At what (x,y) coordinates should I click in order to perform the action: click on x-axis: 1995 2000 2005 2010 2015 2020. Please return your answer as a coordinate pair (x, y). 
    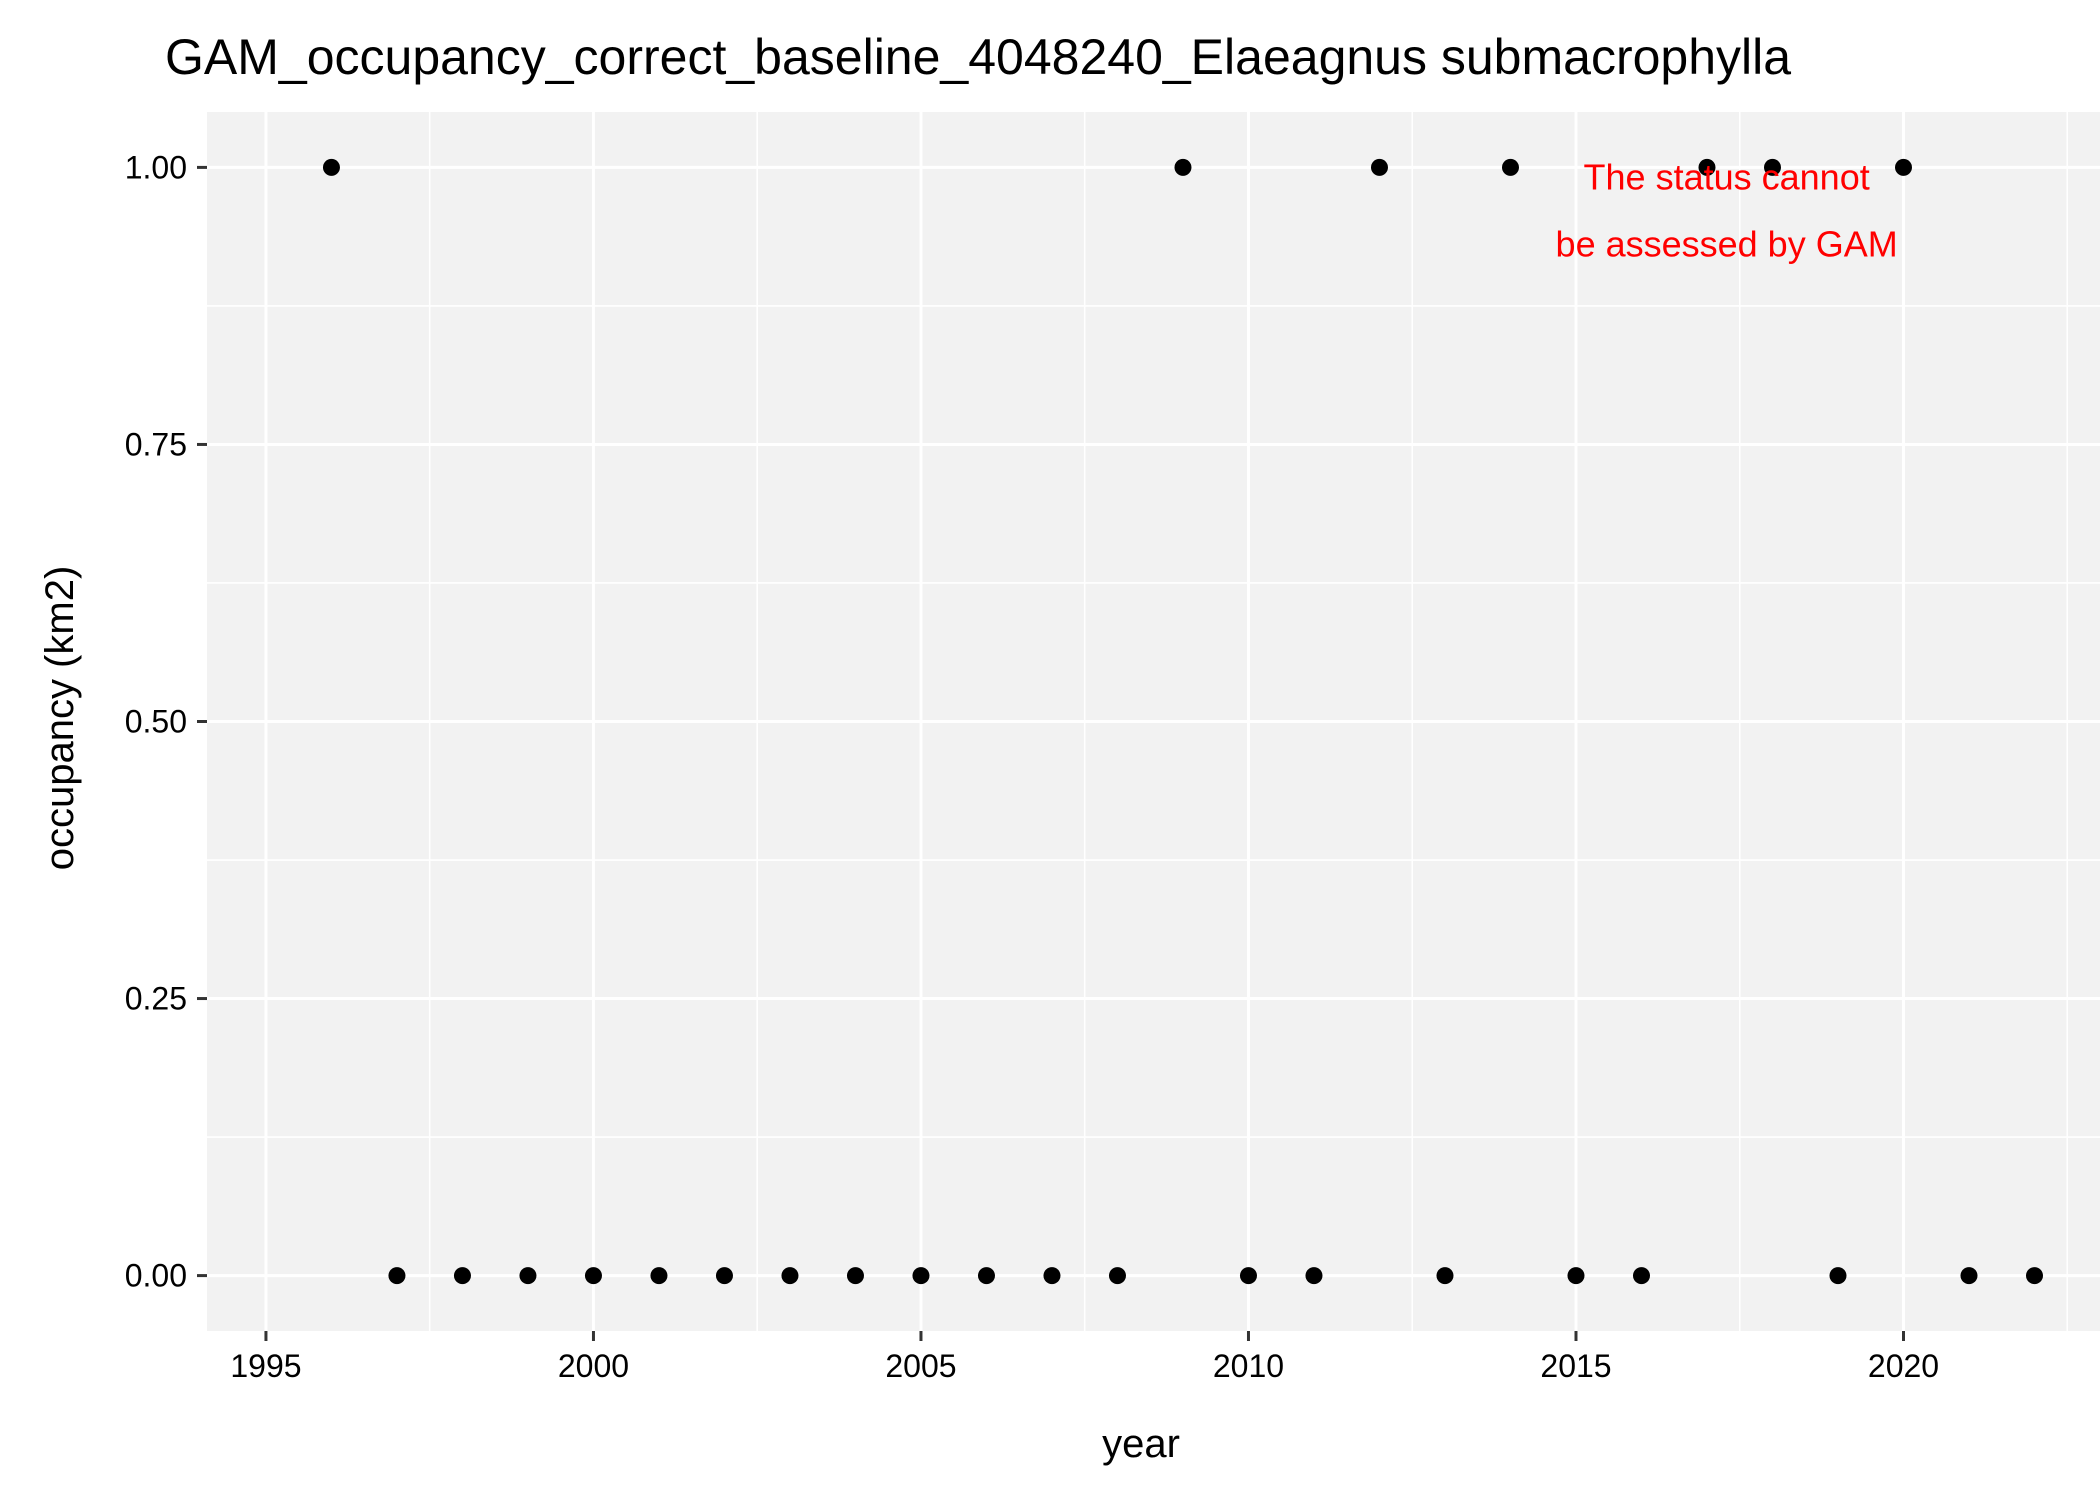
    Looking at the image, I should click on (1084, 1357).